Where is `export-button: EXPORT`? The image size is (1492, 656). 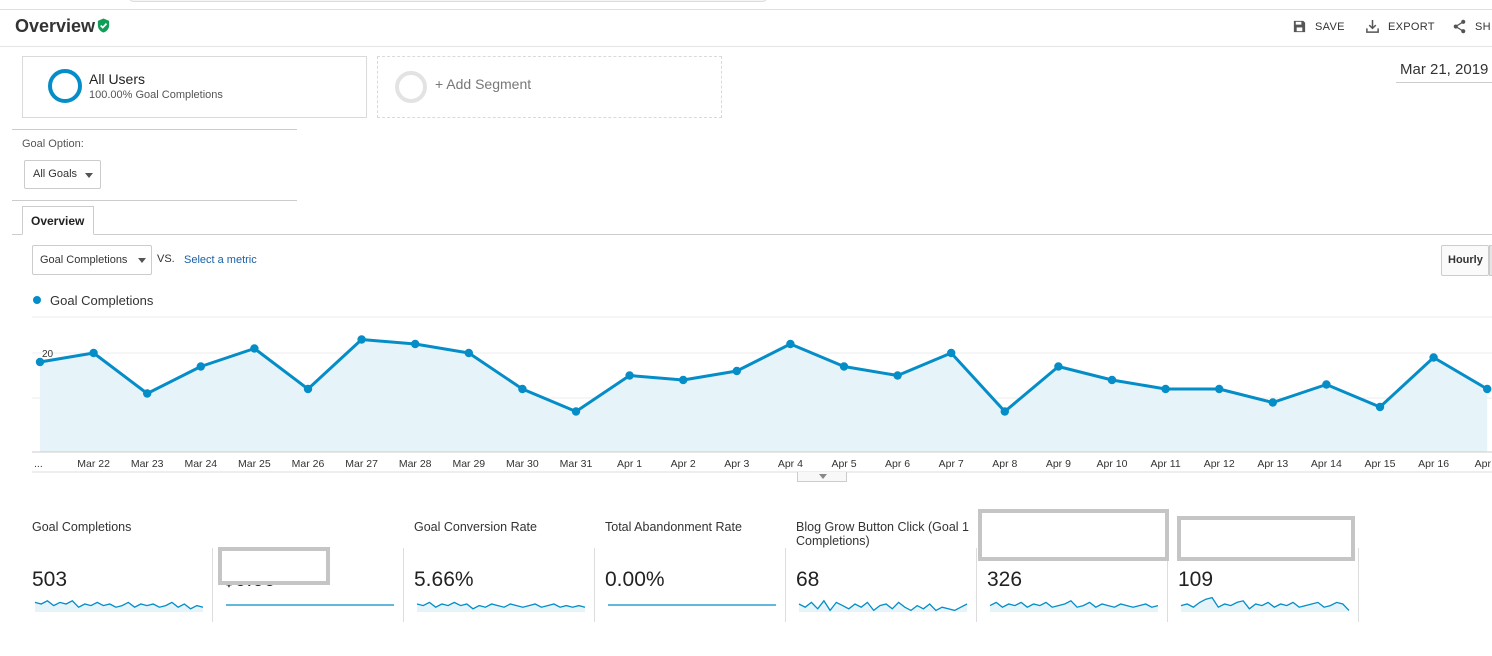 export-button: EXPORT is located at coordinates (1400, 26).